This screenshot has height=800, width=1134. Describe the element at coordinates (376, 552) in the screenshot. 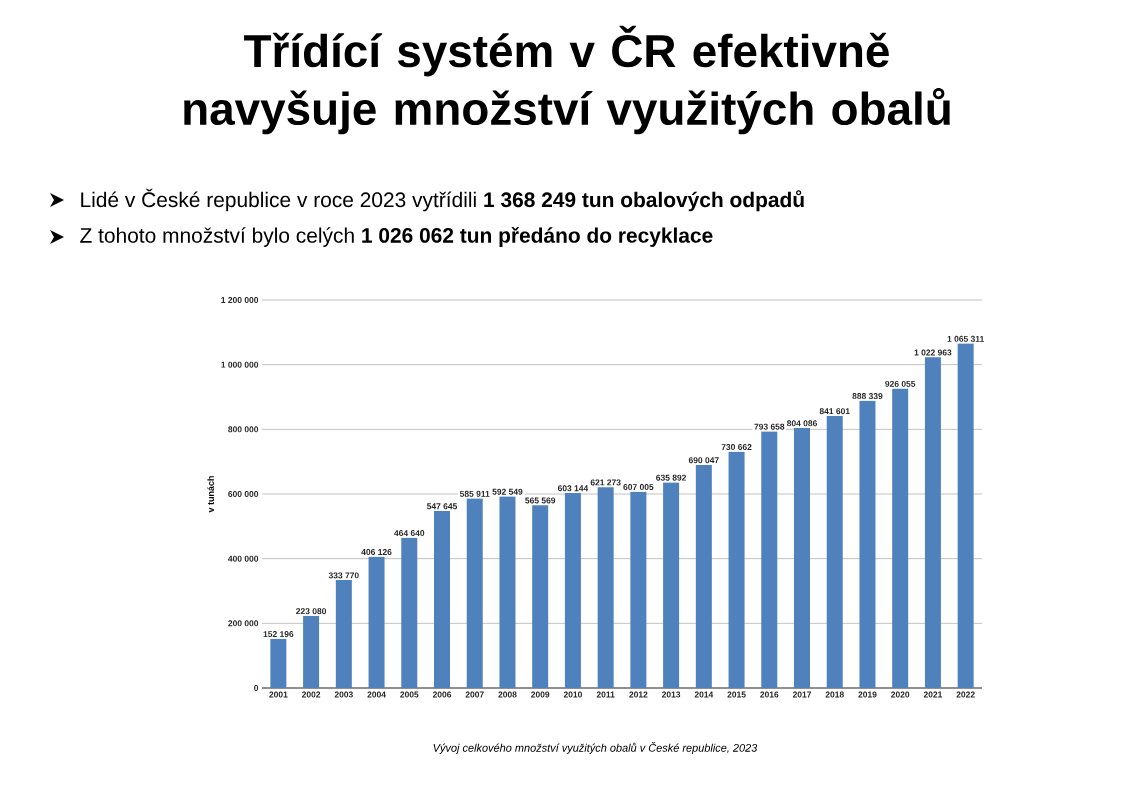

I see `data-label: 406 126` at that location.